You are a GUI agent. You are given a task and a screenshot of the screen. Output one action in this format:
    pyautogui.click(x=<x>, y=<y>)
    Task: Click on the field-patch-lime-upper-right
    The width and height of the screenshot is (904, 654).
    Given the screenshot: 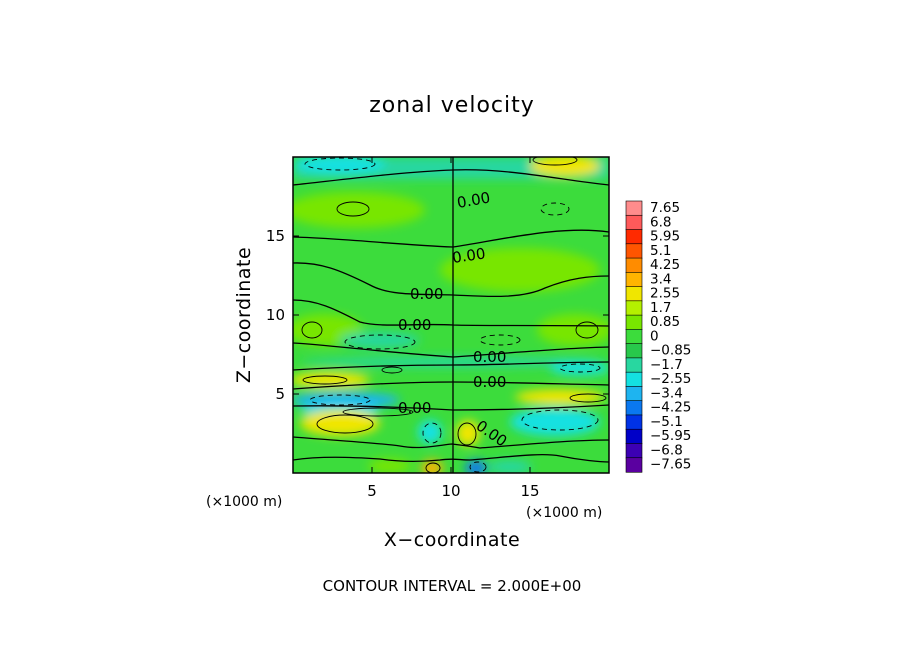 What is the action you would take?
    pyautogui.click(x=520, y=270)
    